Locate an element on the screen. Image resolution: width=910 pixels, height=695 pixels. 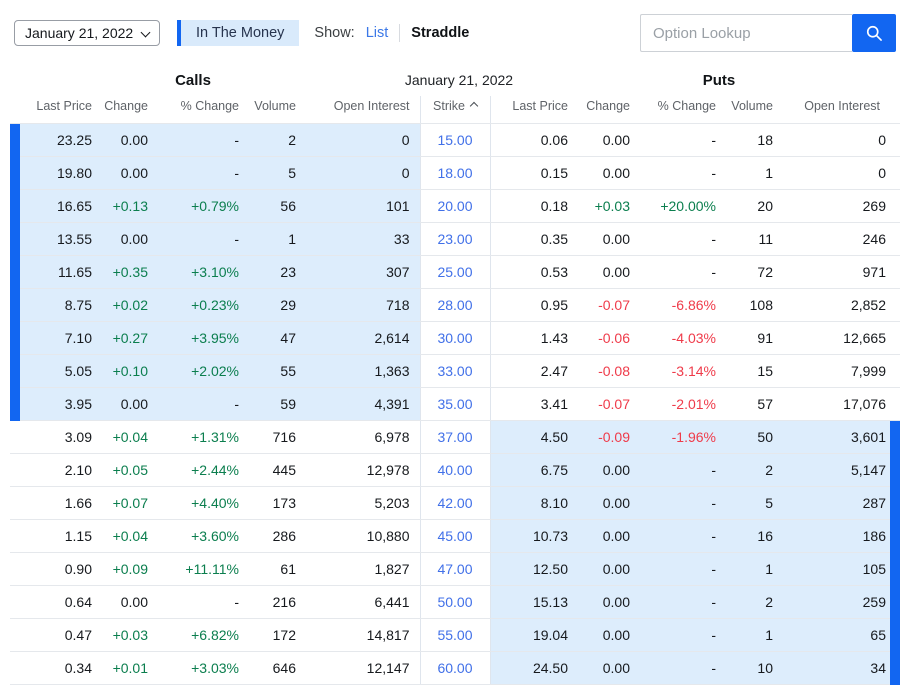
strike-cell: 40.00 is located at coordinates (455, 470).